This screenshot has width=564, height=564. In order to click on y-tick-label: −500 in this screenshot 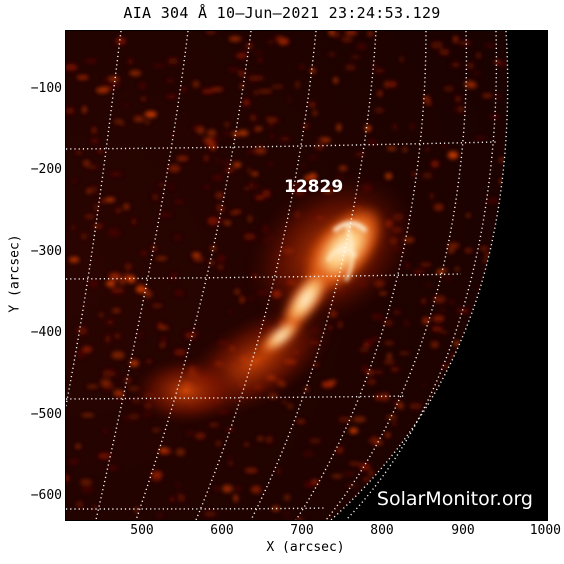, I will do `click(46, 414)`.